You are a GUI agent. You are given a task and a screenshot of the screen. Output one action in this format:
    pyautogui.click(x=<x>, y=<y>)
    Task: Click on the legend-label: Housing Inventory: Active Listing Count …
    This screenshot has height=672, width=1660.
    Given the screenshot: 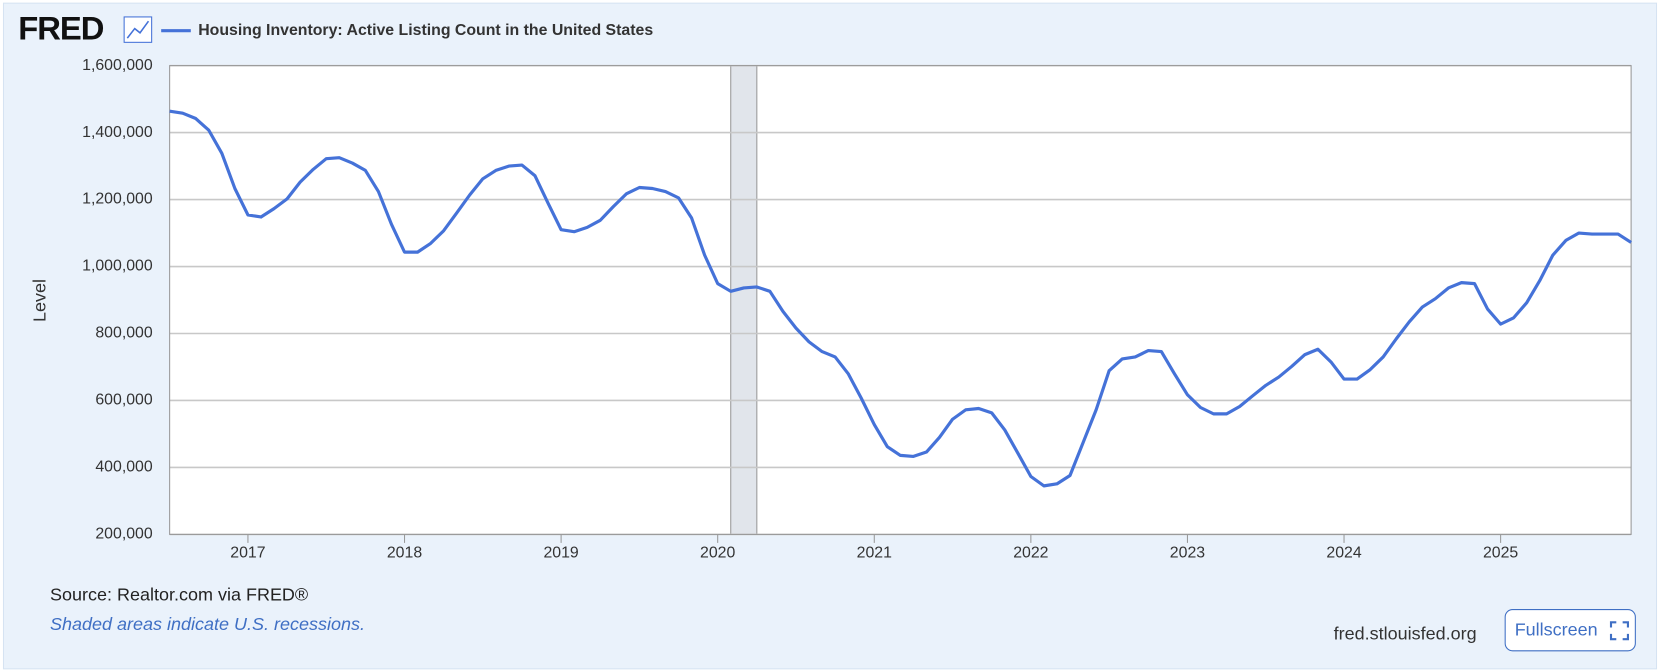 What is the action you would take?
    pyautogui.click(x=425, y=30)
    